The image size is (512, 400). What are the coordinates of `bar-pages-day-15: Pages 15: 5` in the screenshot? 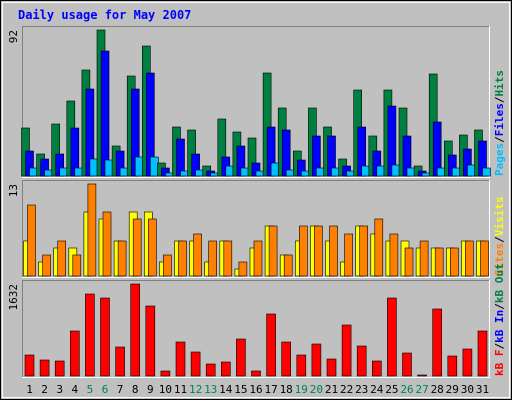 It's located at (245, 172).